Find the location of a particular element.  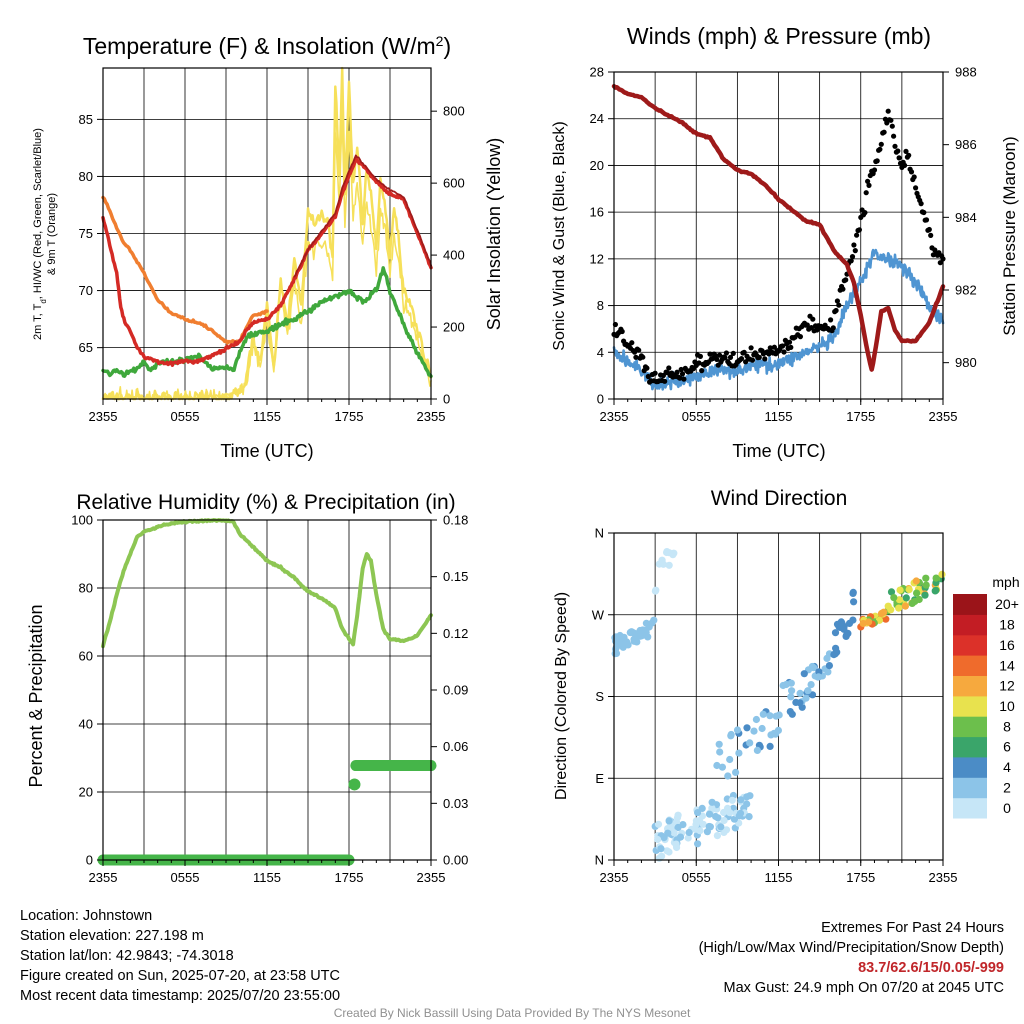

y-tick-label: 28 is located at coordinates (597, 72).